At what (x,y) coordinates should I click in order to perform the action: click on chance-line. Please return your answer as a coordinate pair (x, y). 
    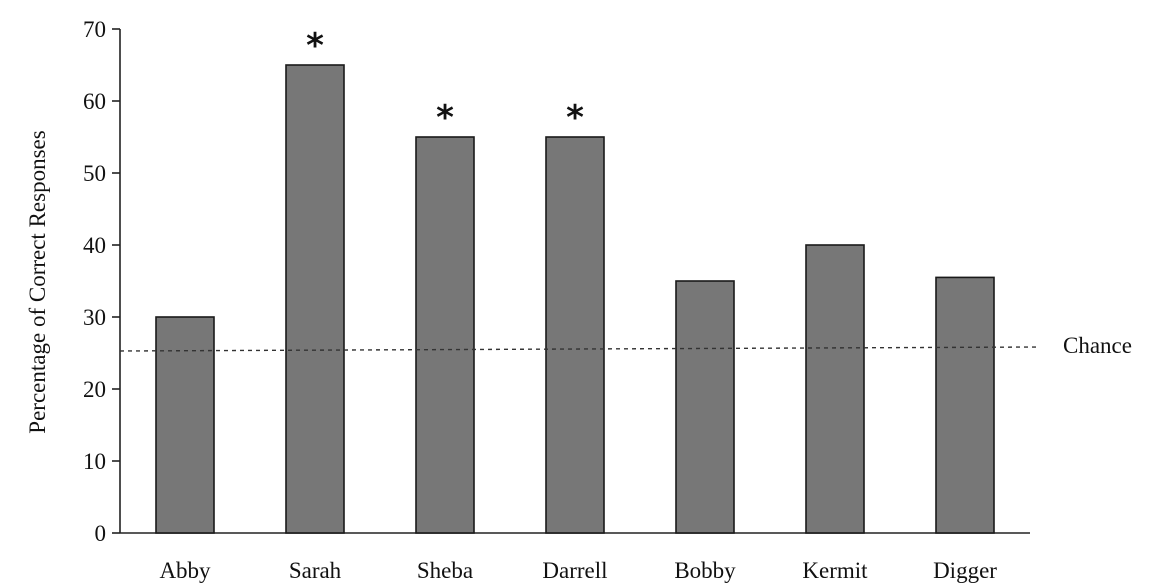
    Looking at the image, I should click on (580, 349).